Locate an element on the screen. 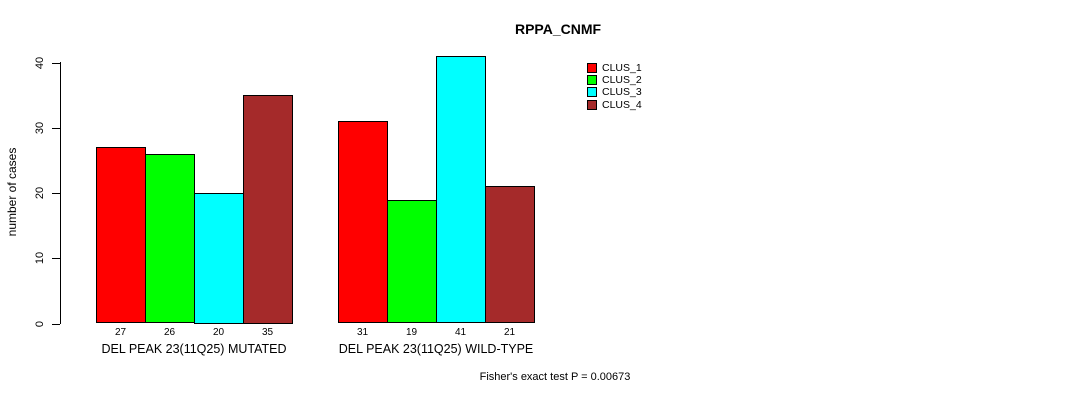  bar-clus_3-group1 is located at coordinates (219, 258).